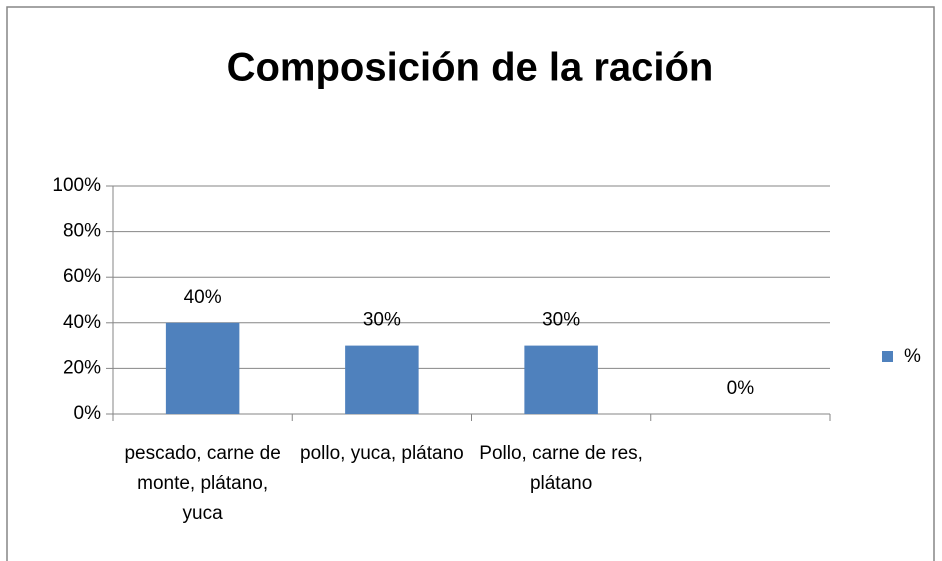 The height and width of the screenshot is (561, 942). Describe the element at coordinates (76, 185) in the screenshot. I see `y-tick-label: 100%` at that location.